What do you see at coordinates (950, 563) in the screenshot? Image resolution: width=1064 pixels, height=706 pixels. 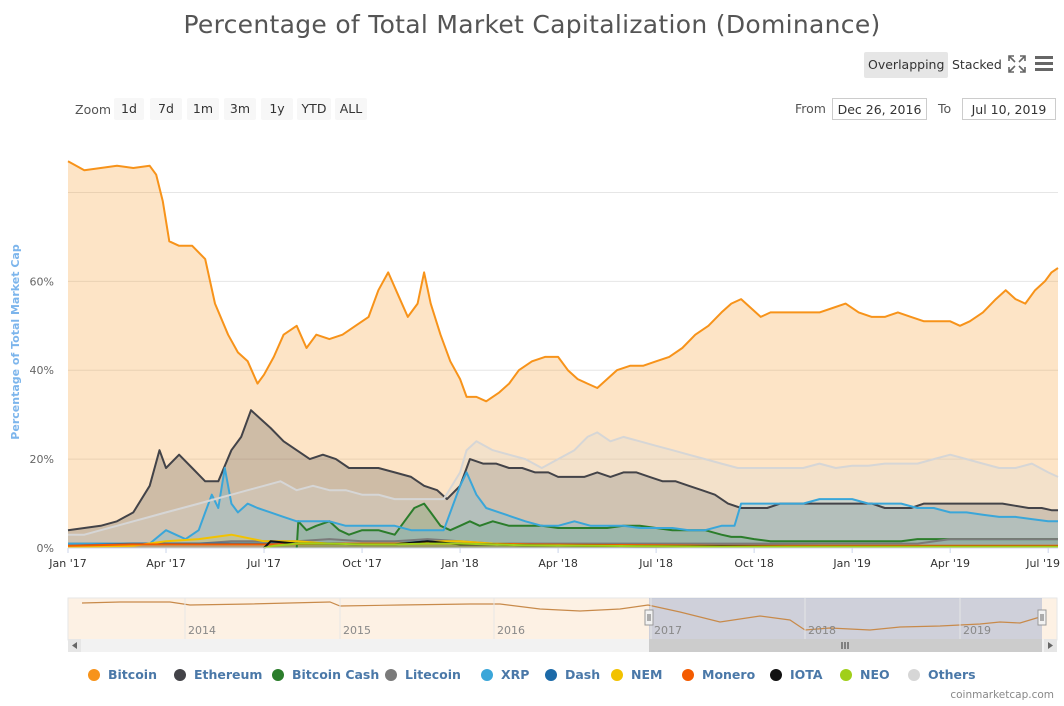 I see `x-tick-label: Apr '19` at bounding box center [950, 563].